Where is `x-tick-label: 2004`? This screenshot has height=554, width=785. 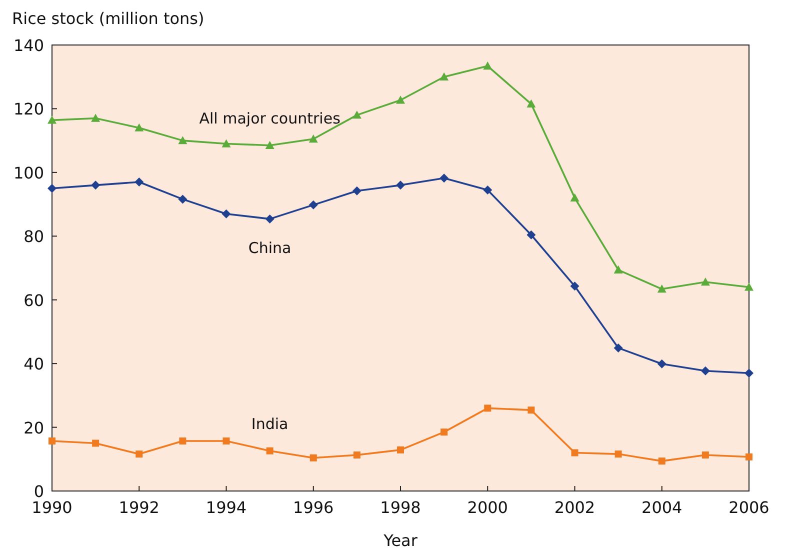 x-tick-label: 2004 is located at coordinates (662, 507).